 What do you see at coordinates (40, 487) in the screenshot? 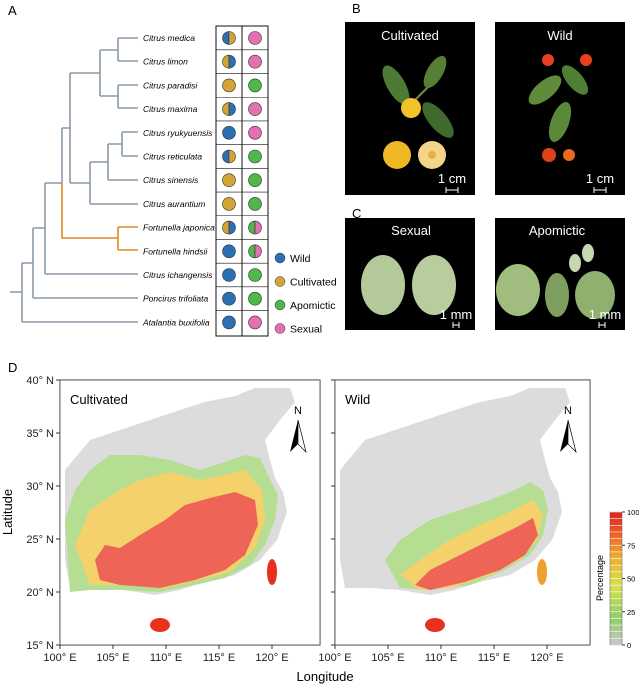
I see `y-tick-label: 30° N` at bounding box center [40, 487].